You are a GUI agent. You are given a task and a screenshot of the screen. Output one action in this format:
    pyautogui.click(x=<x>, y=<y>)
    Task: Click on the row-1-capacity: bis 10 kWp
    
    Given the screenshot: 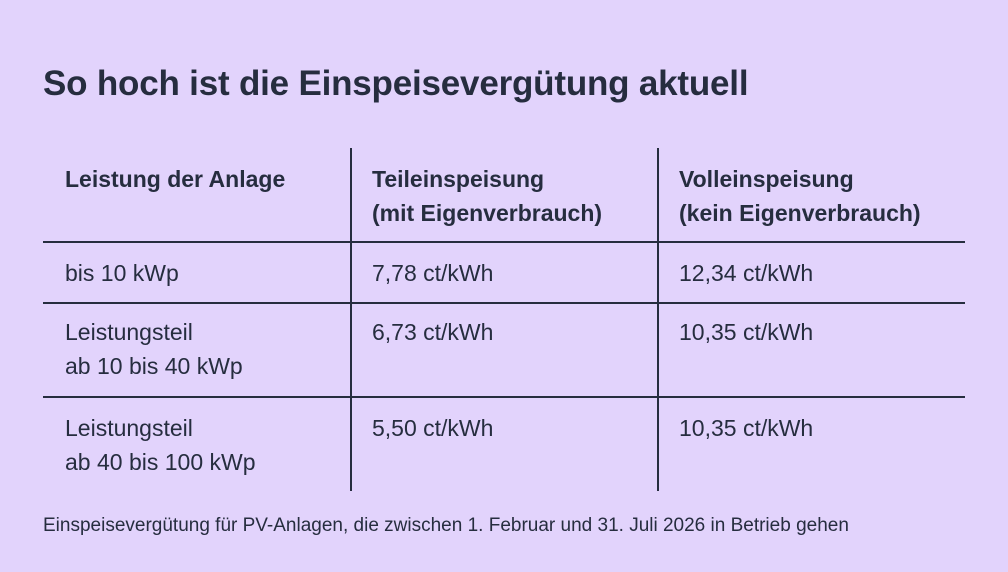 What is the action you would take?
    pyautogui.click(x=122, y=273)
    